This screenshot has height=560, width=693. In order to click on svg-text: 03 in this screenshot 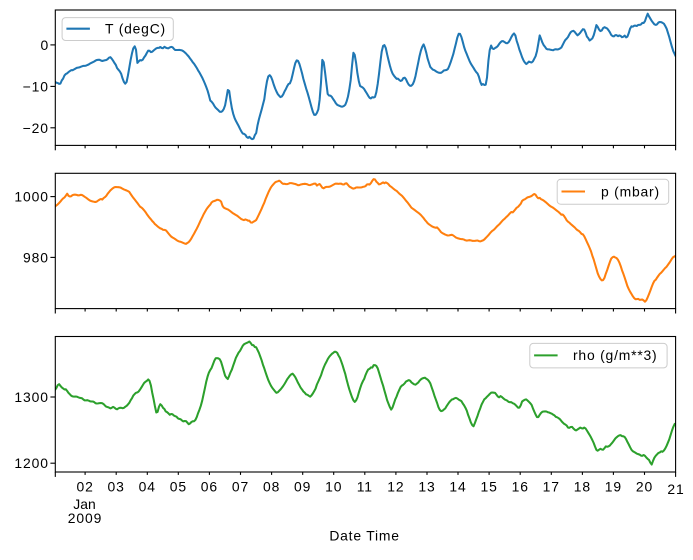, I will do `click(116, 487)`.